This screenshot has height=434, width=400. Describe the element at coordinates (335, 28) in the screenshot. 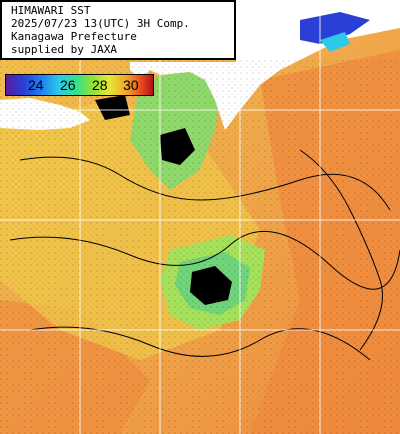

I see `cold-coastal-strip` at that location.